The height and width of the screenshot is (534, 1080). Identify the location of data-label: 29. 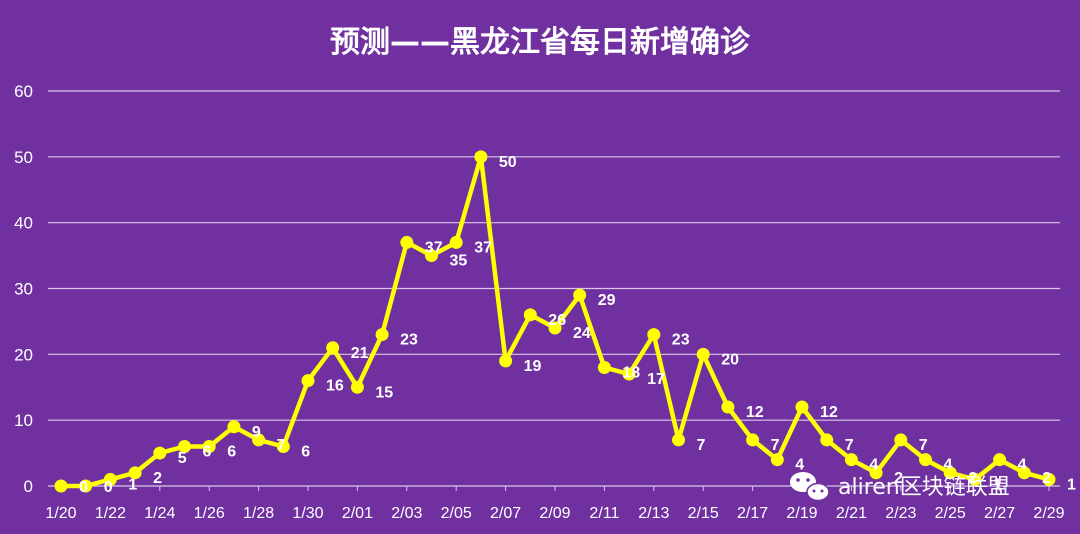
(607, 300).